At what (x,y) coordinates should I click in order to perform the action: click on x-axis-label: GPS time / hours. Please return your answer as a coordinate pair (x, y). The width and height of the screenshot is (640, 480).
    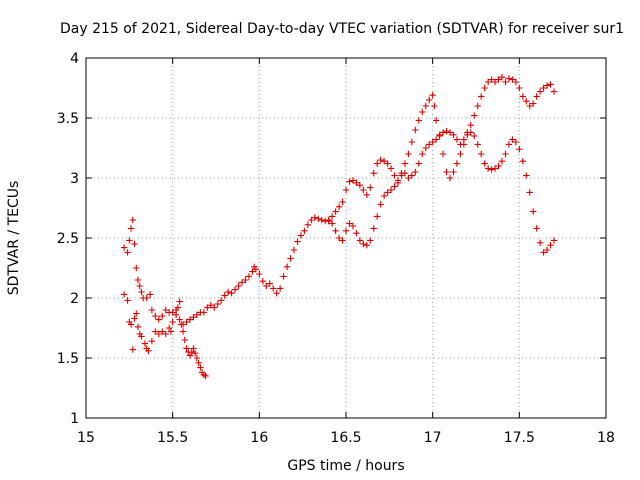
    Looking at the image, I should click on (345, 466).